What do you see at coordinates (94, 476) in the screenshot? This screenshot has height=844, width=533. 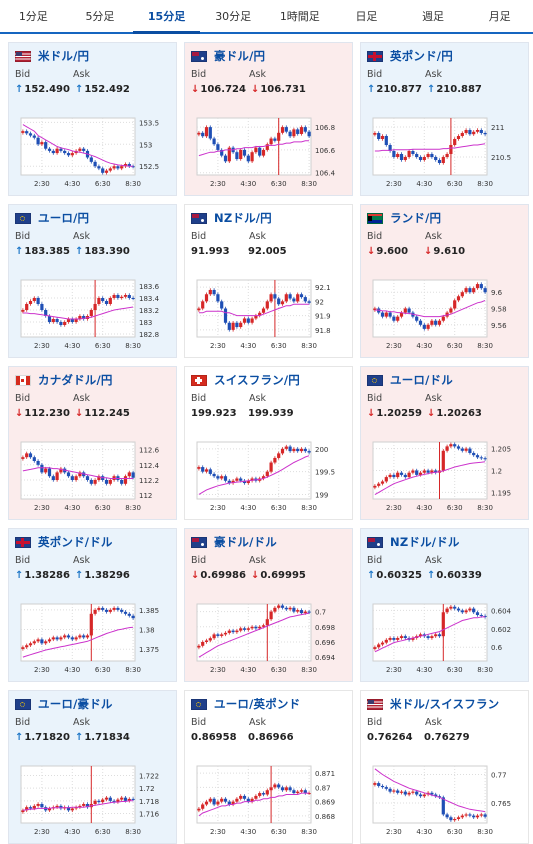 I see `candlestick-chart: 112.6 112.4 112.2 112 2:30 4:30 6:30 8:30` at bounding box center [94, 476].